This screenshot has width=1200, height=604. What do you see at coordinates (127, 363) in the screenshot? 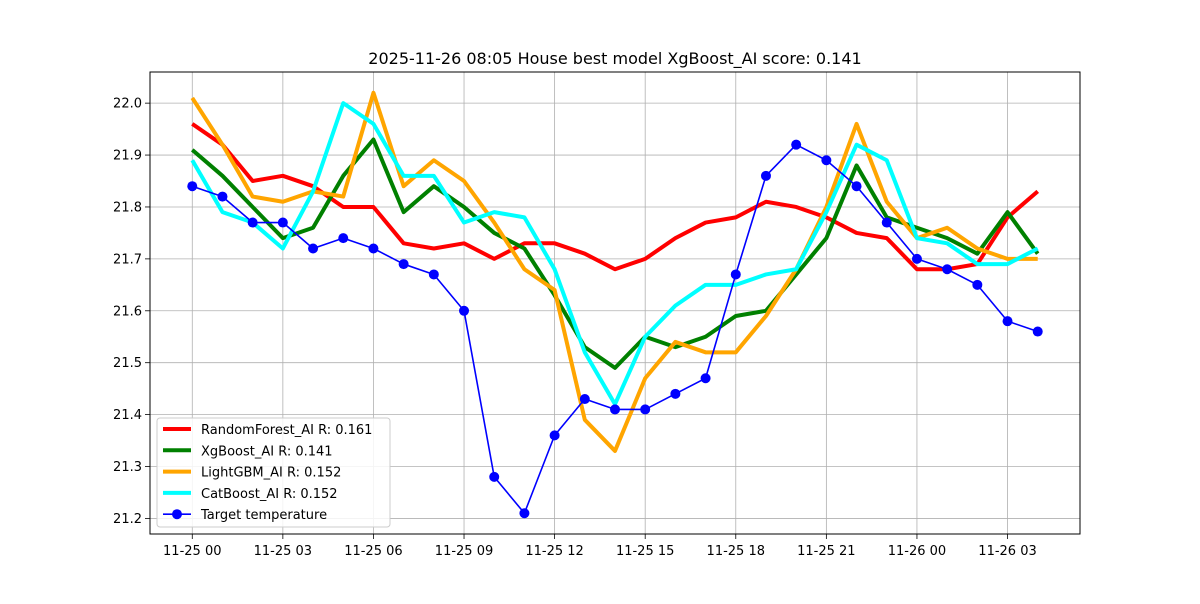
I see `y-tick-label: 21.5` at bounding box center [127, 363].